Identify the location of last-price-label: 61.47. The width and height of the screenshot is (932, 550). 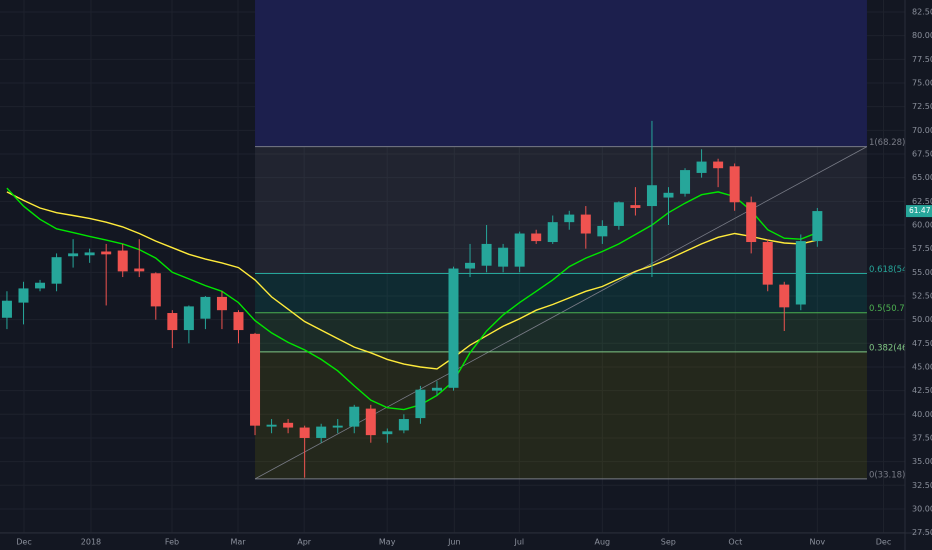
(920, 210).